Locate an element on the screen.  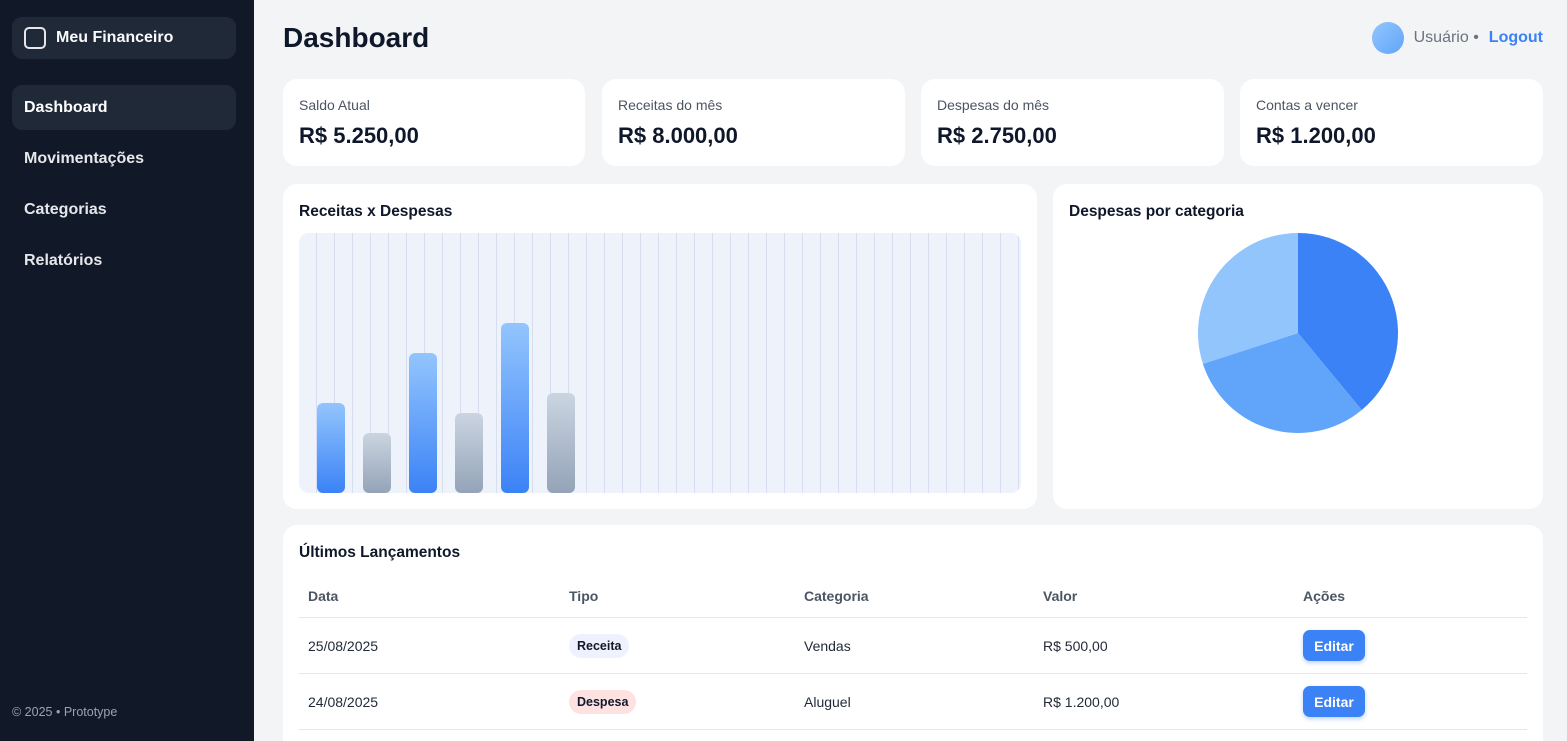
pie-chart is located at coordinates (1298, 333).